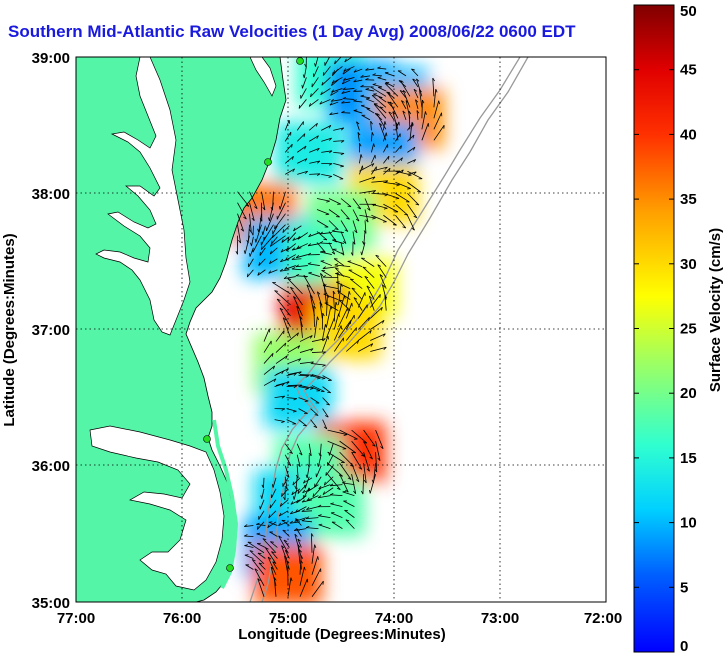 The image size is (724, 659). I want to click on colorbar-tick-label: 30, so click(688, 264).